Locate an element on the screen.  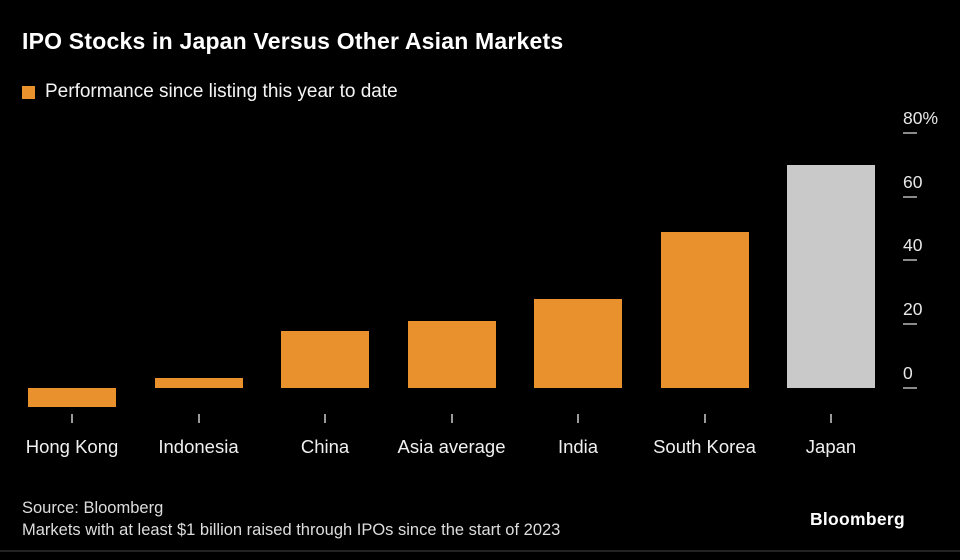
bloomberg-logo: Bloomberg is located at coordinates (857, 519).